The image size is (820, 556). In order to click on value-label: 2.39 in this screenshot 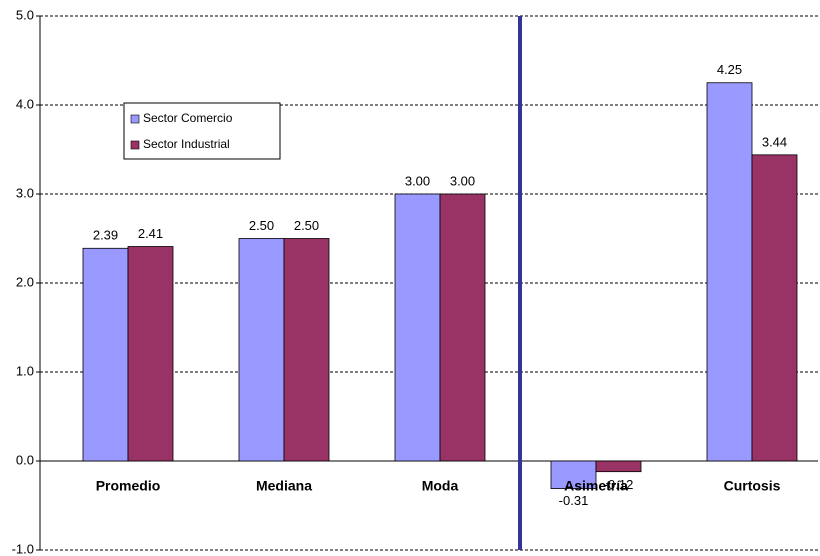, I will do `click(105, 235)`.